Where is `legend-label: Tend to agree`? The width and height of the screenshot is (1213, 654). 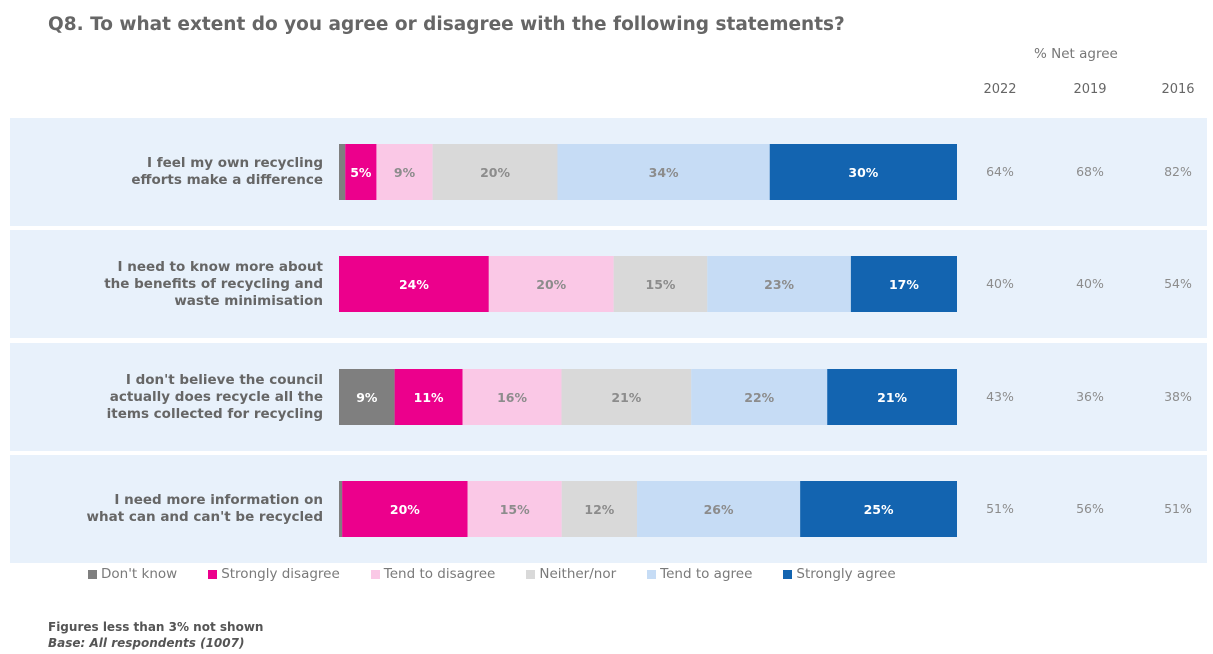 legend-label: Tend to agree is located at coordinates (706, 574).